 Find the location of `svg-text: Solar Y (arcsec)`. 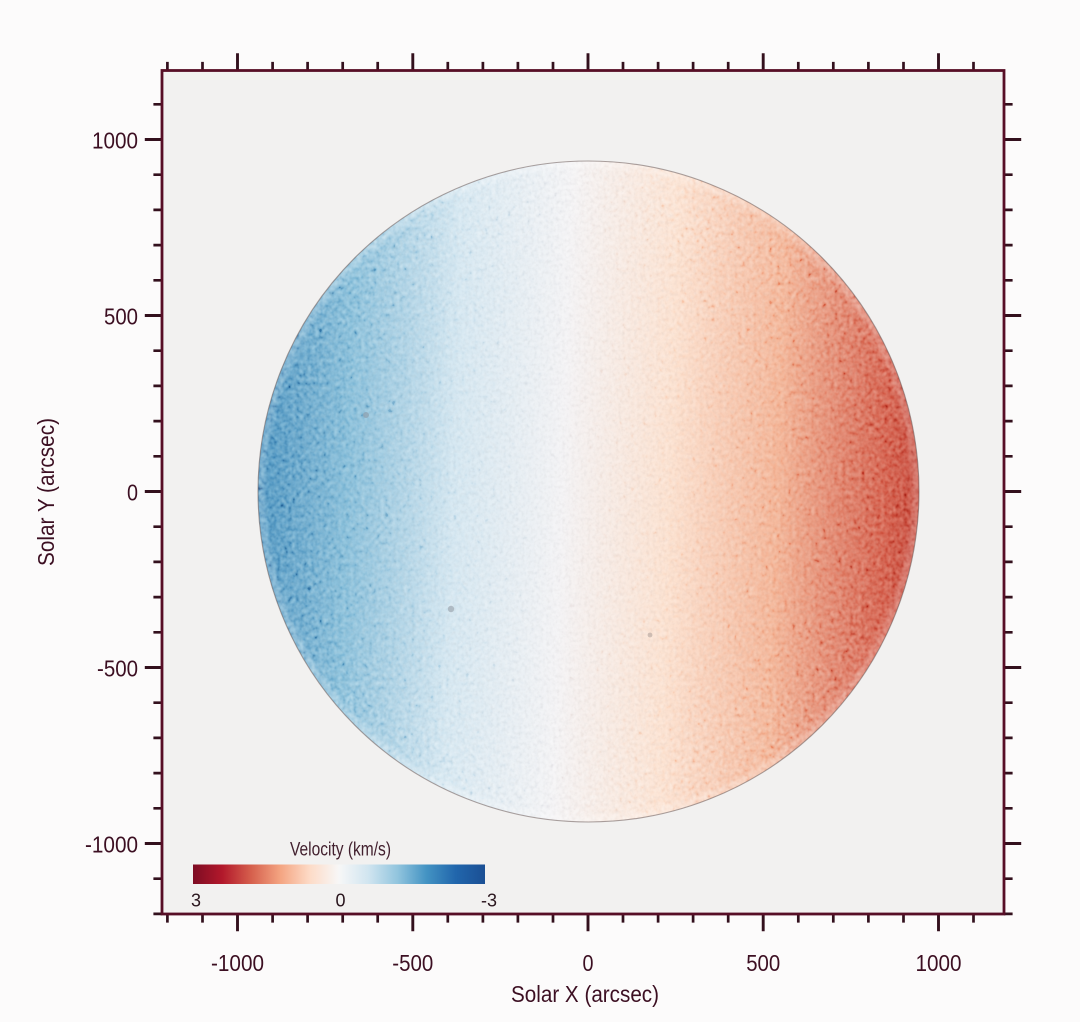

svg-text: Solar Y (arcsec) is located at coordinates (46, 492).